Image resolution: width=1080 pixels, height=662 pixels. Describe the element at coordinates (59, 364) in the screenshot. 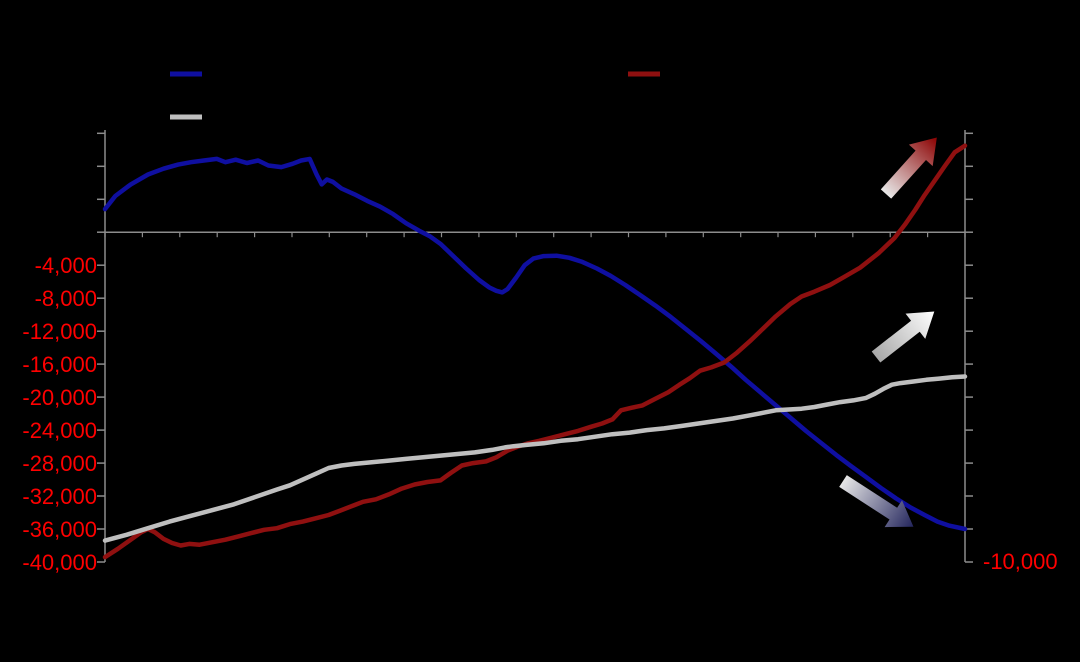

I see `left-axis-tick-label: -16,000` at that location.